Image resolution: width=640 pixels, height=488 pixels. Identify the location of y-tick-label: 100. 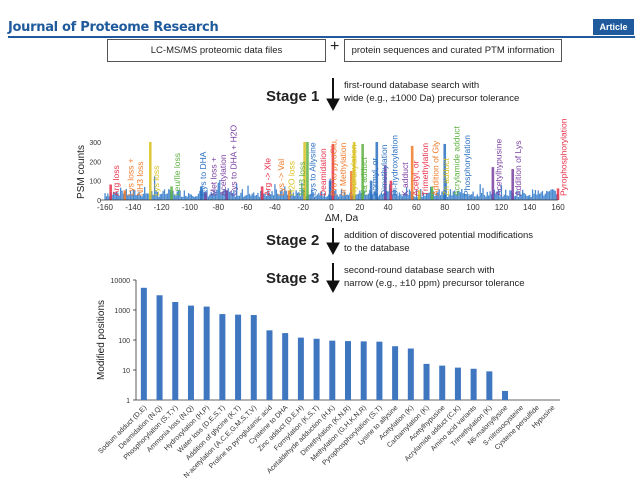
(124, 341).